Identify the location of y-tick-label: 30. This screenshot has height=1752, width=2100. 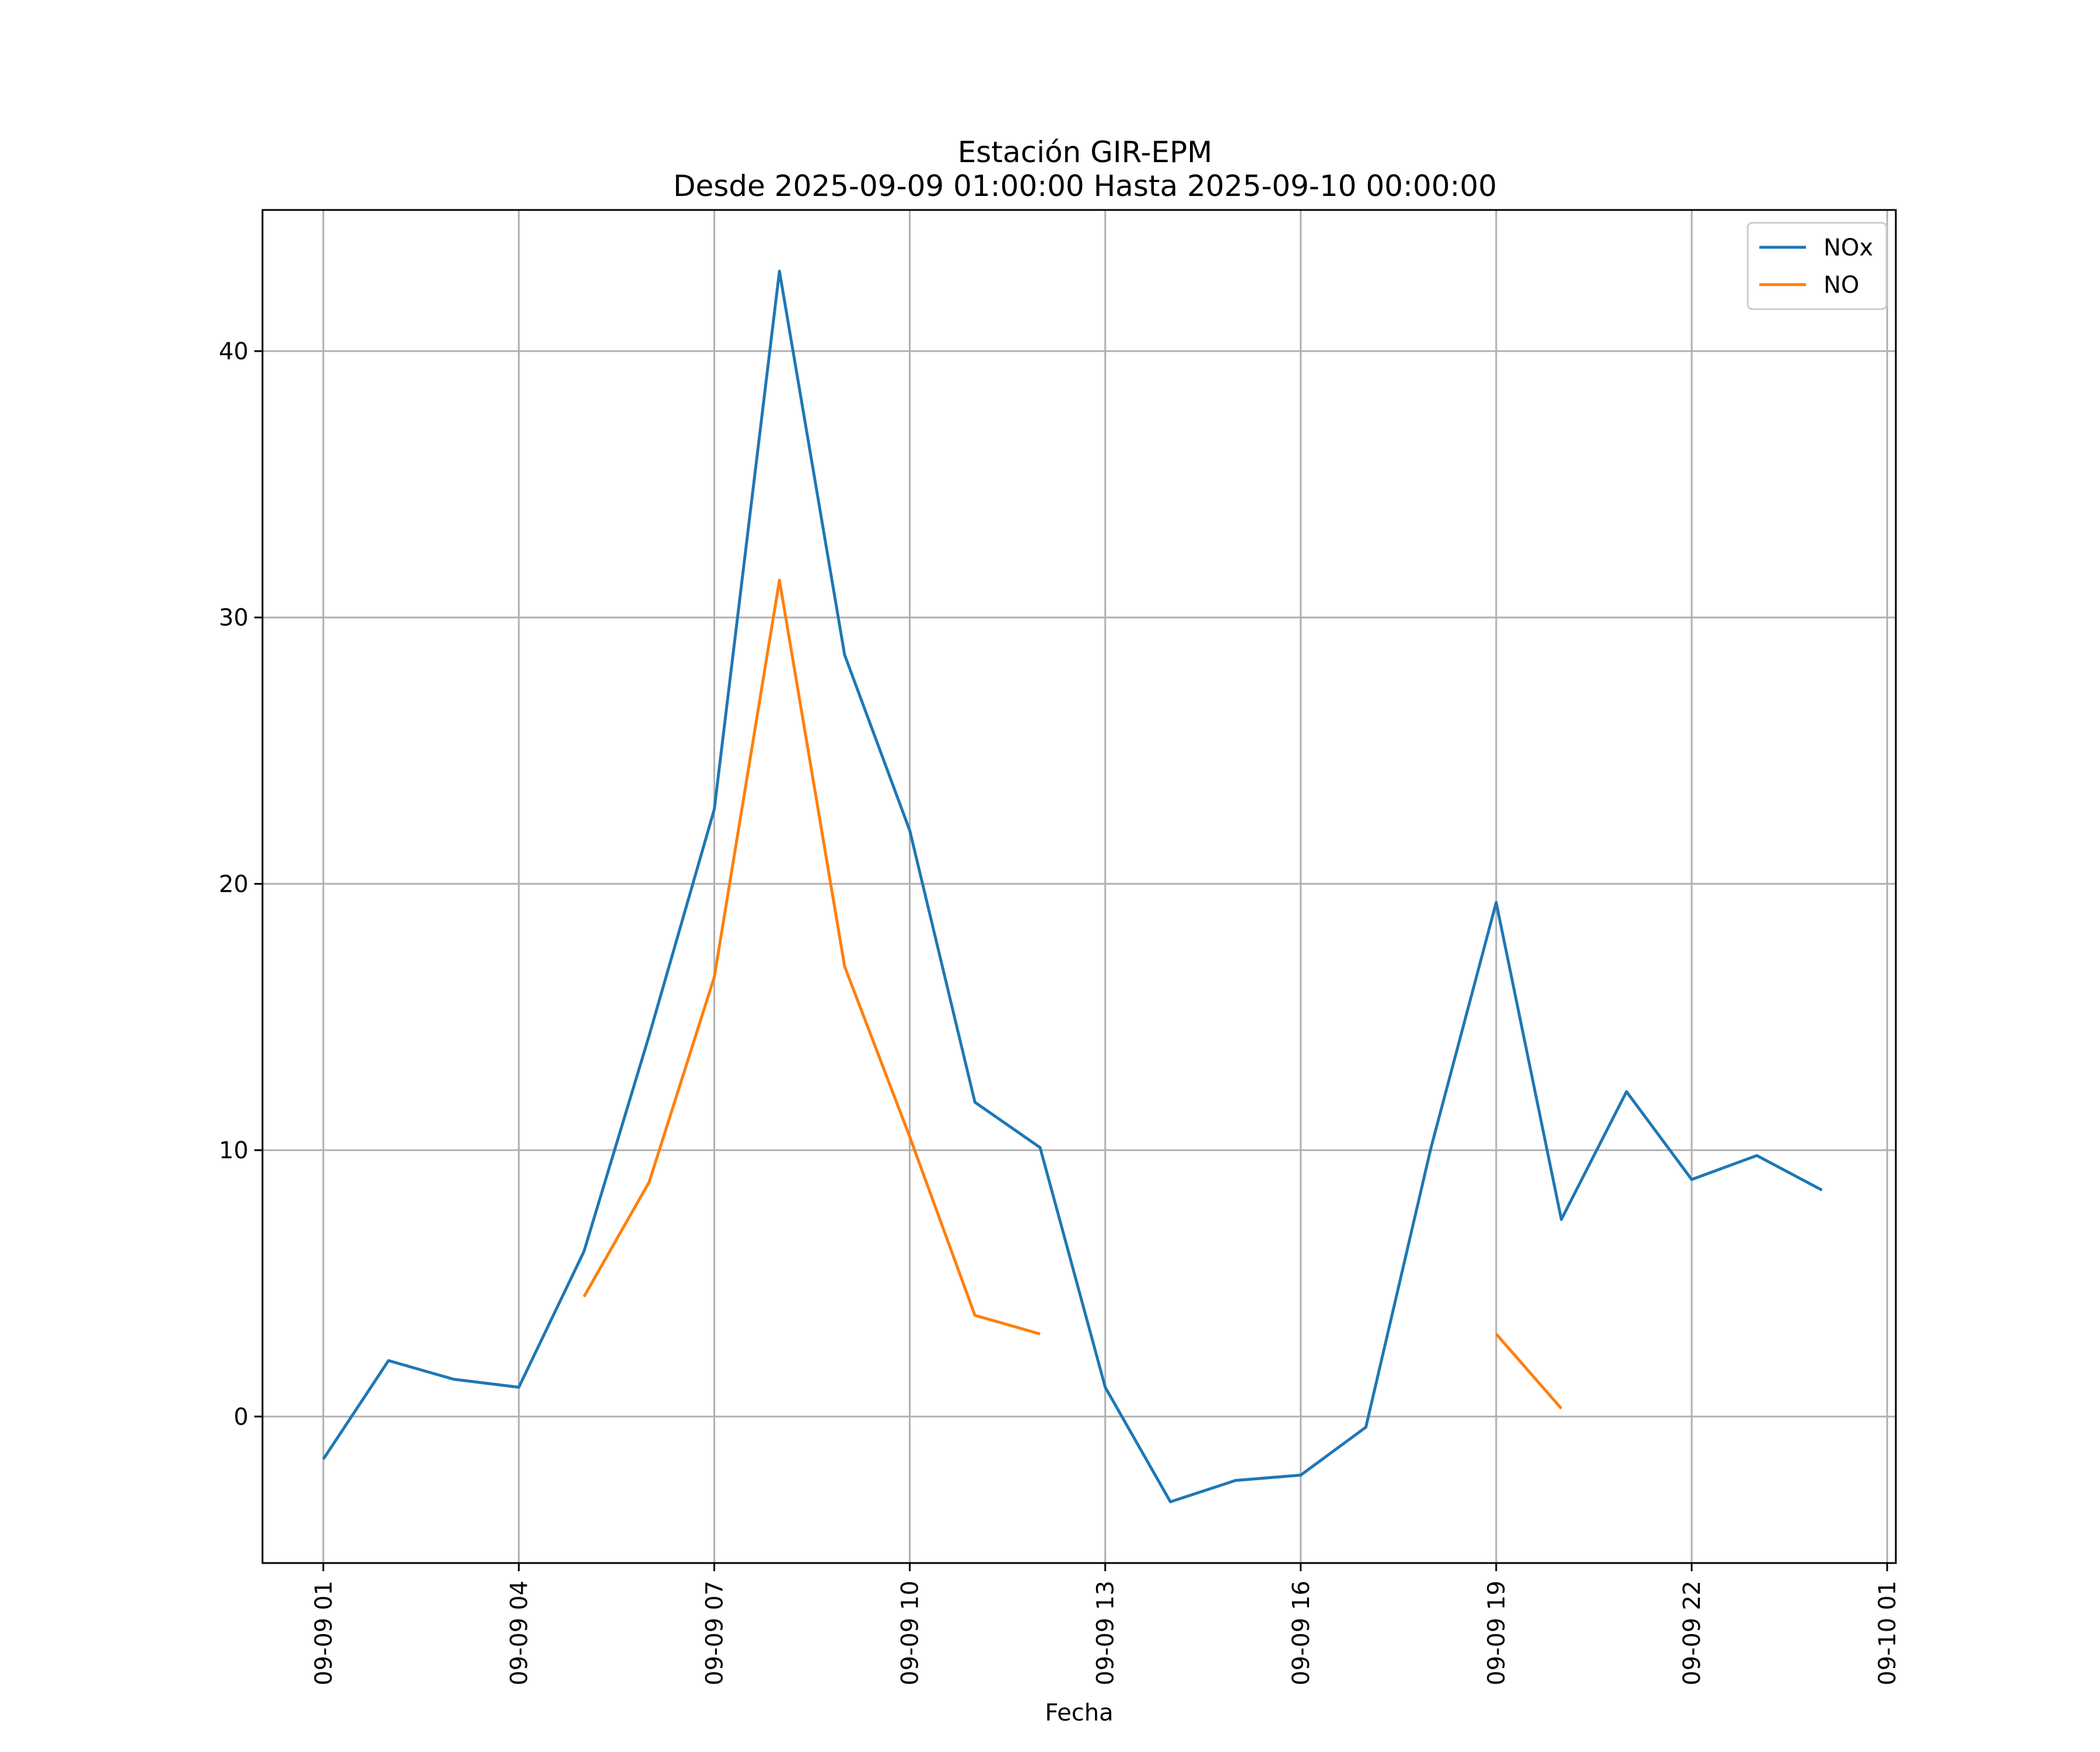
(234, 618).